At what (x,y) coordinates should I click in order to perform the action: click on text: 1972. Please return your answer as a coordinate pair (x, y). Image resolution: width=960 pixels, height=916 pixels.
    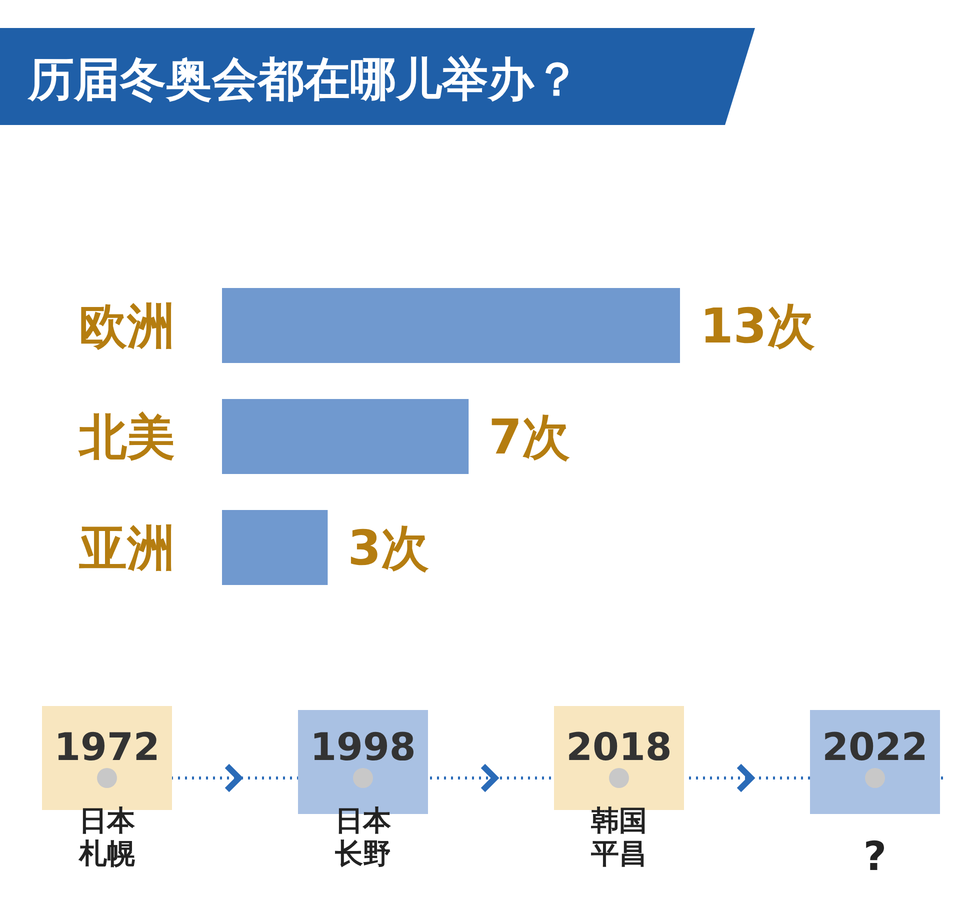
    Looking at the image, I should click on (107, 747).